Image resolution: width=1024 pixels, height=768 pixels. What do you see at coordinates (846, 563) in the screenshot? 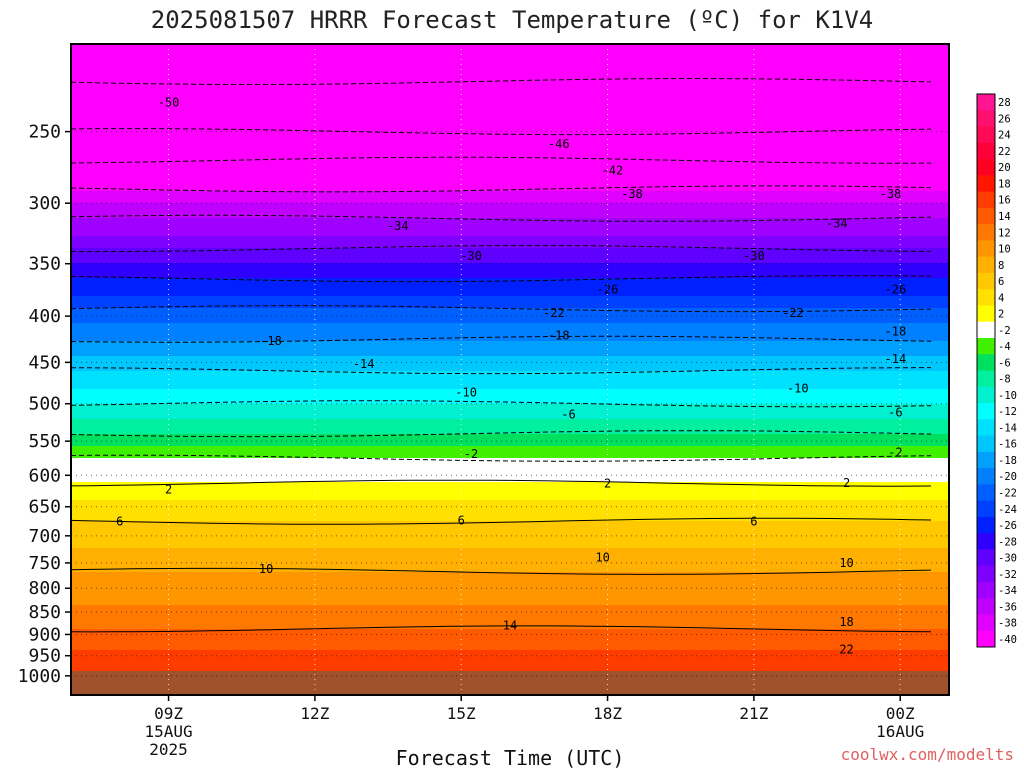
I see `contour-label: 10` at bounding box center [846, 563].